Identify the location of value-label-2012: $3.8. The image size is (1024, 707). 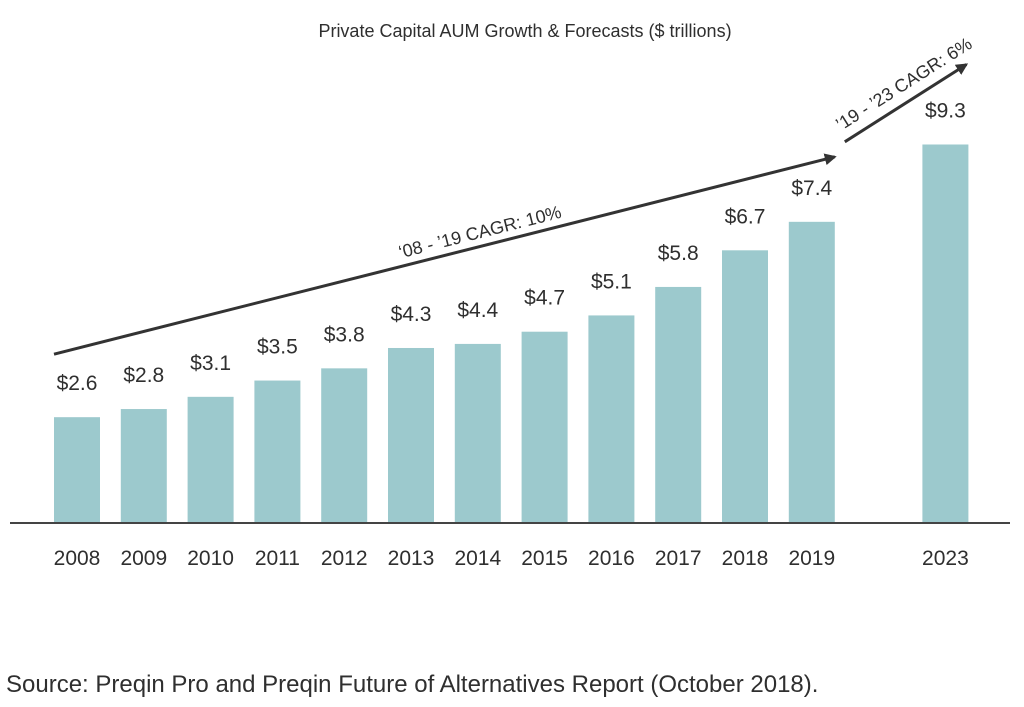
(344, 334).